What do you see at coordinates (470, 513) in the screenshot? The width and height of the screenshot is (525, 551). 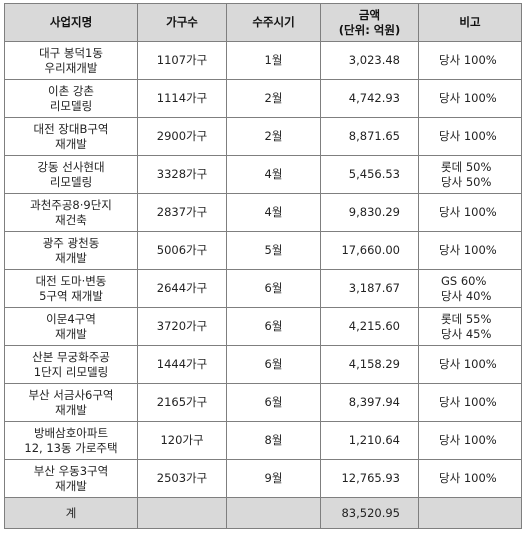 I see `total-note-empty` at bounding box center [470, 513].